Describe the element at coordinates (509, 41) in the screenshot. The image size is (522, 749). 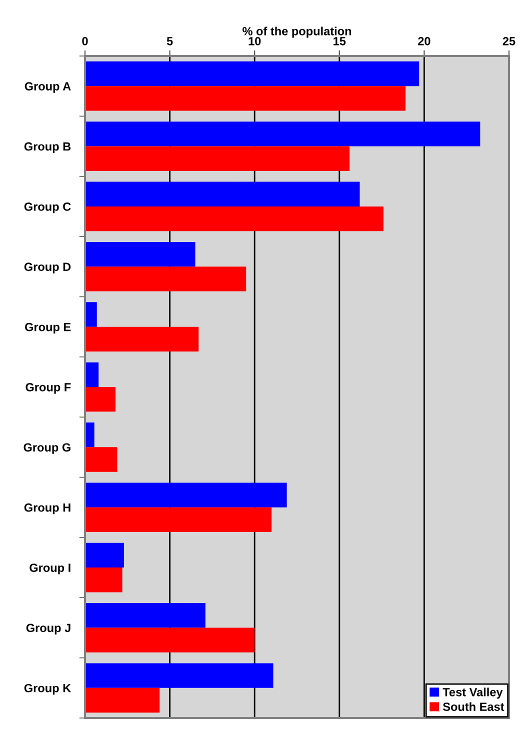
I see `x-tick-label: 25` at that location.